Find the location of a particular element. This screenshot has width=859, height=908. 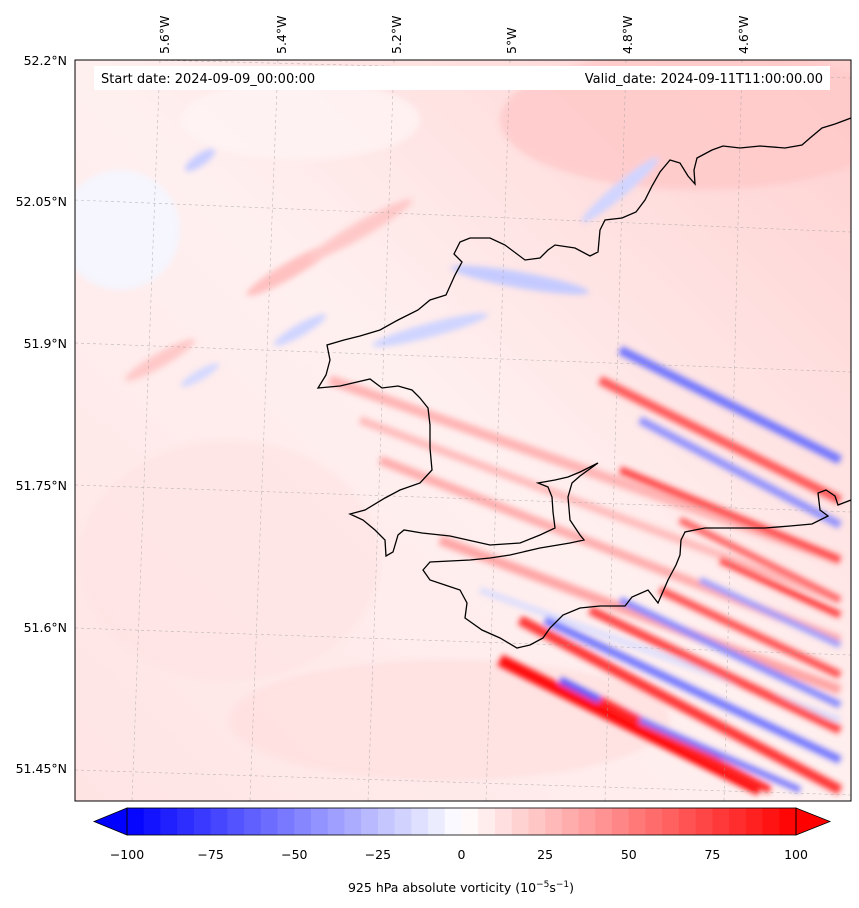

colorbar-ticks: −100 −75 −50 −25 0 25 50 75 100 is located at coordinates (459, 854).